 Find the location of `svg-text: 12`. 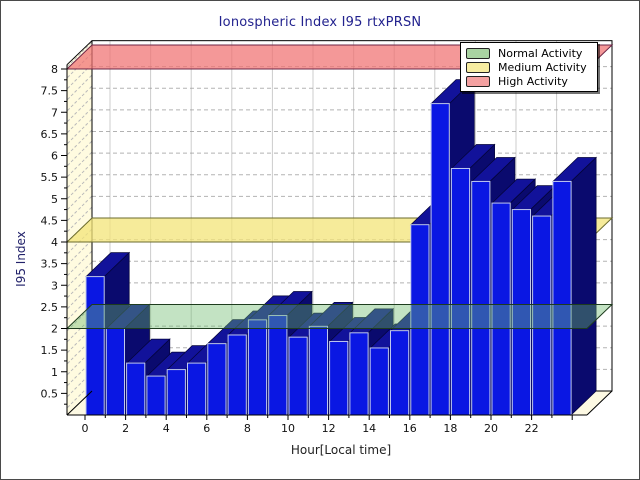

svg-text: 12 is located at coordinates (329, 428).